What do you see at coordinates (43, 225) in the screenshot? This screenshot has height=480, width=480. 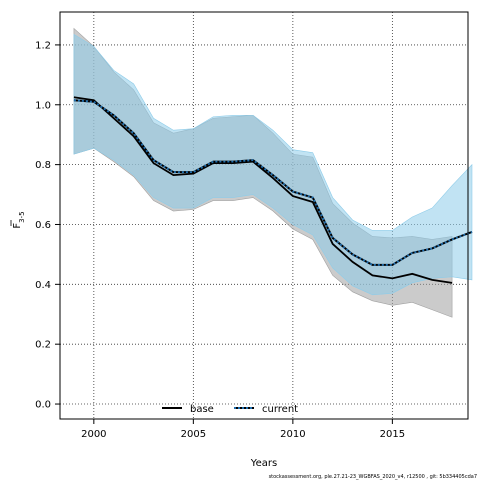 I see `y-tick-label: 0.6` at bounding box center [43, 225].